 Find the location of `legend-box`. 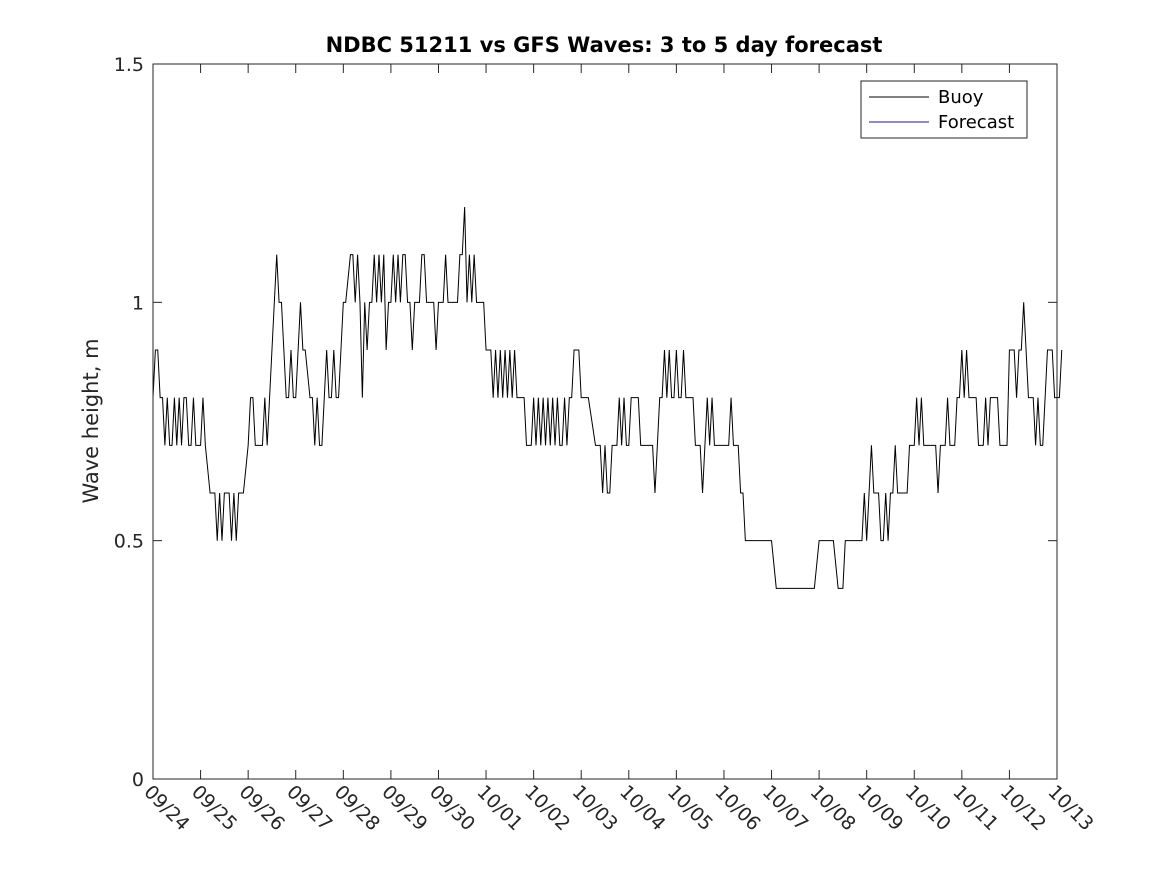

legend-box is located at coordinates (944, 109).